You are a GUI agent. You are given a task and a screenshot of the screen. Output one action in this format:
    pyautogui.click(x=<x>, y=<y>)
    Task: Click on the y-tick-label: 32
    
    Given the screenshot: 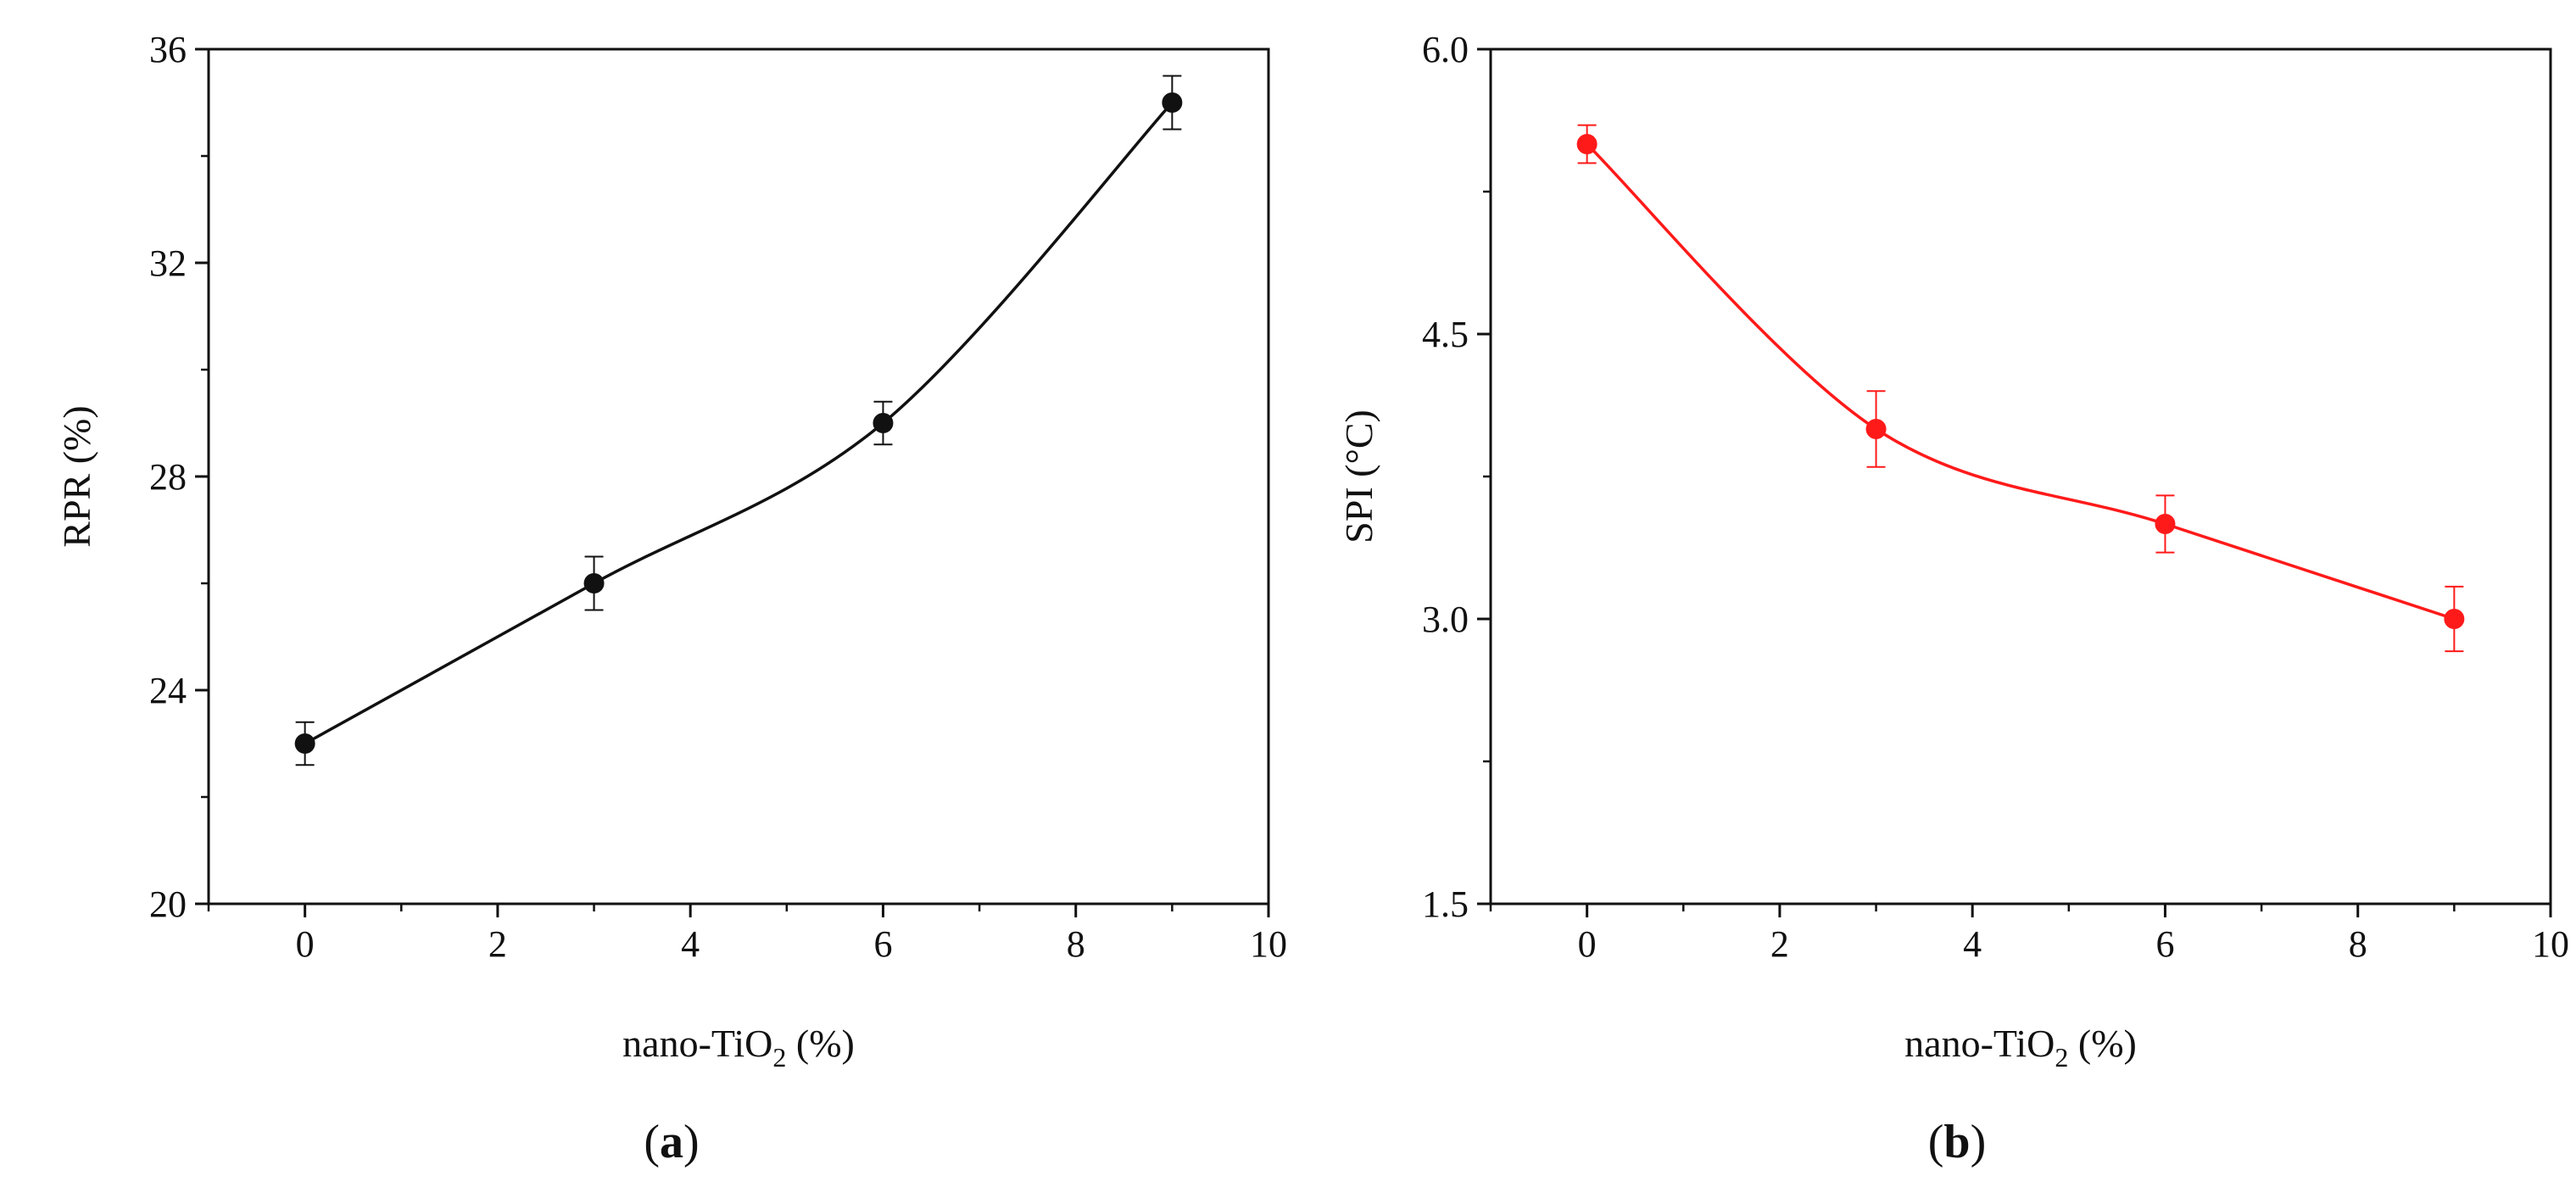 What is the action you would take?
    pyautogui.click(x=168, y=263)
    